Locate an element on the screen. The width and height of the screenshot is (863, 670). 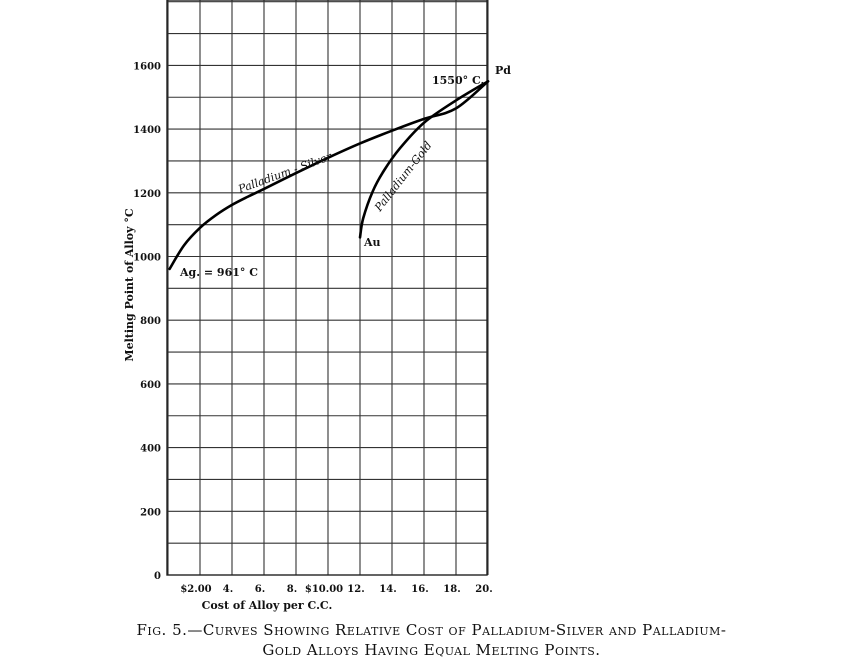
y-tick-label: 0 is located at coordinates (157, 576).